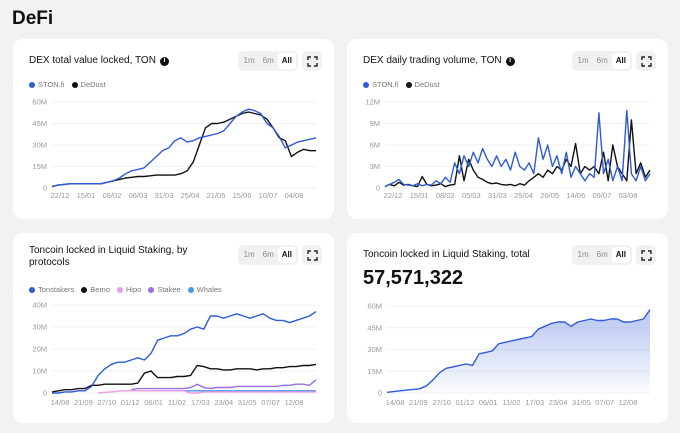 This screenshot has height=433, width=680. What do you see at coordinates (497, 195) in the screenshot?
I see `x-tick-label: 31/03` at bounding box center [497, 195].